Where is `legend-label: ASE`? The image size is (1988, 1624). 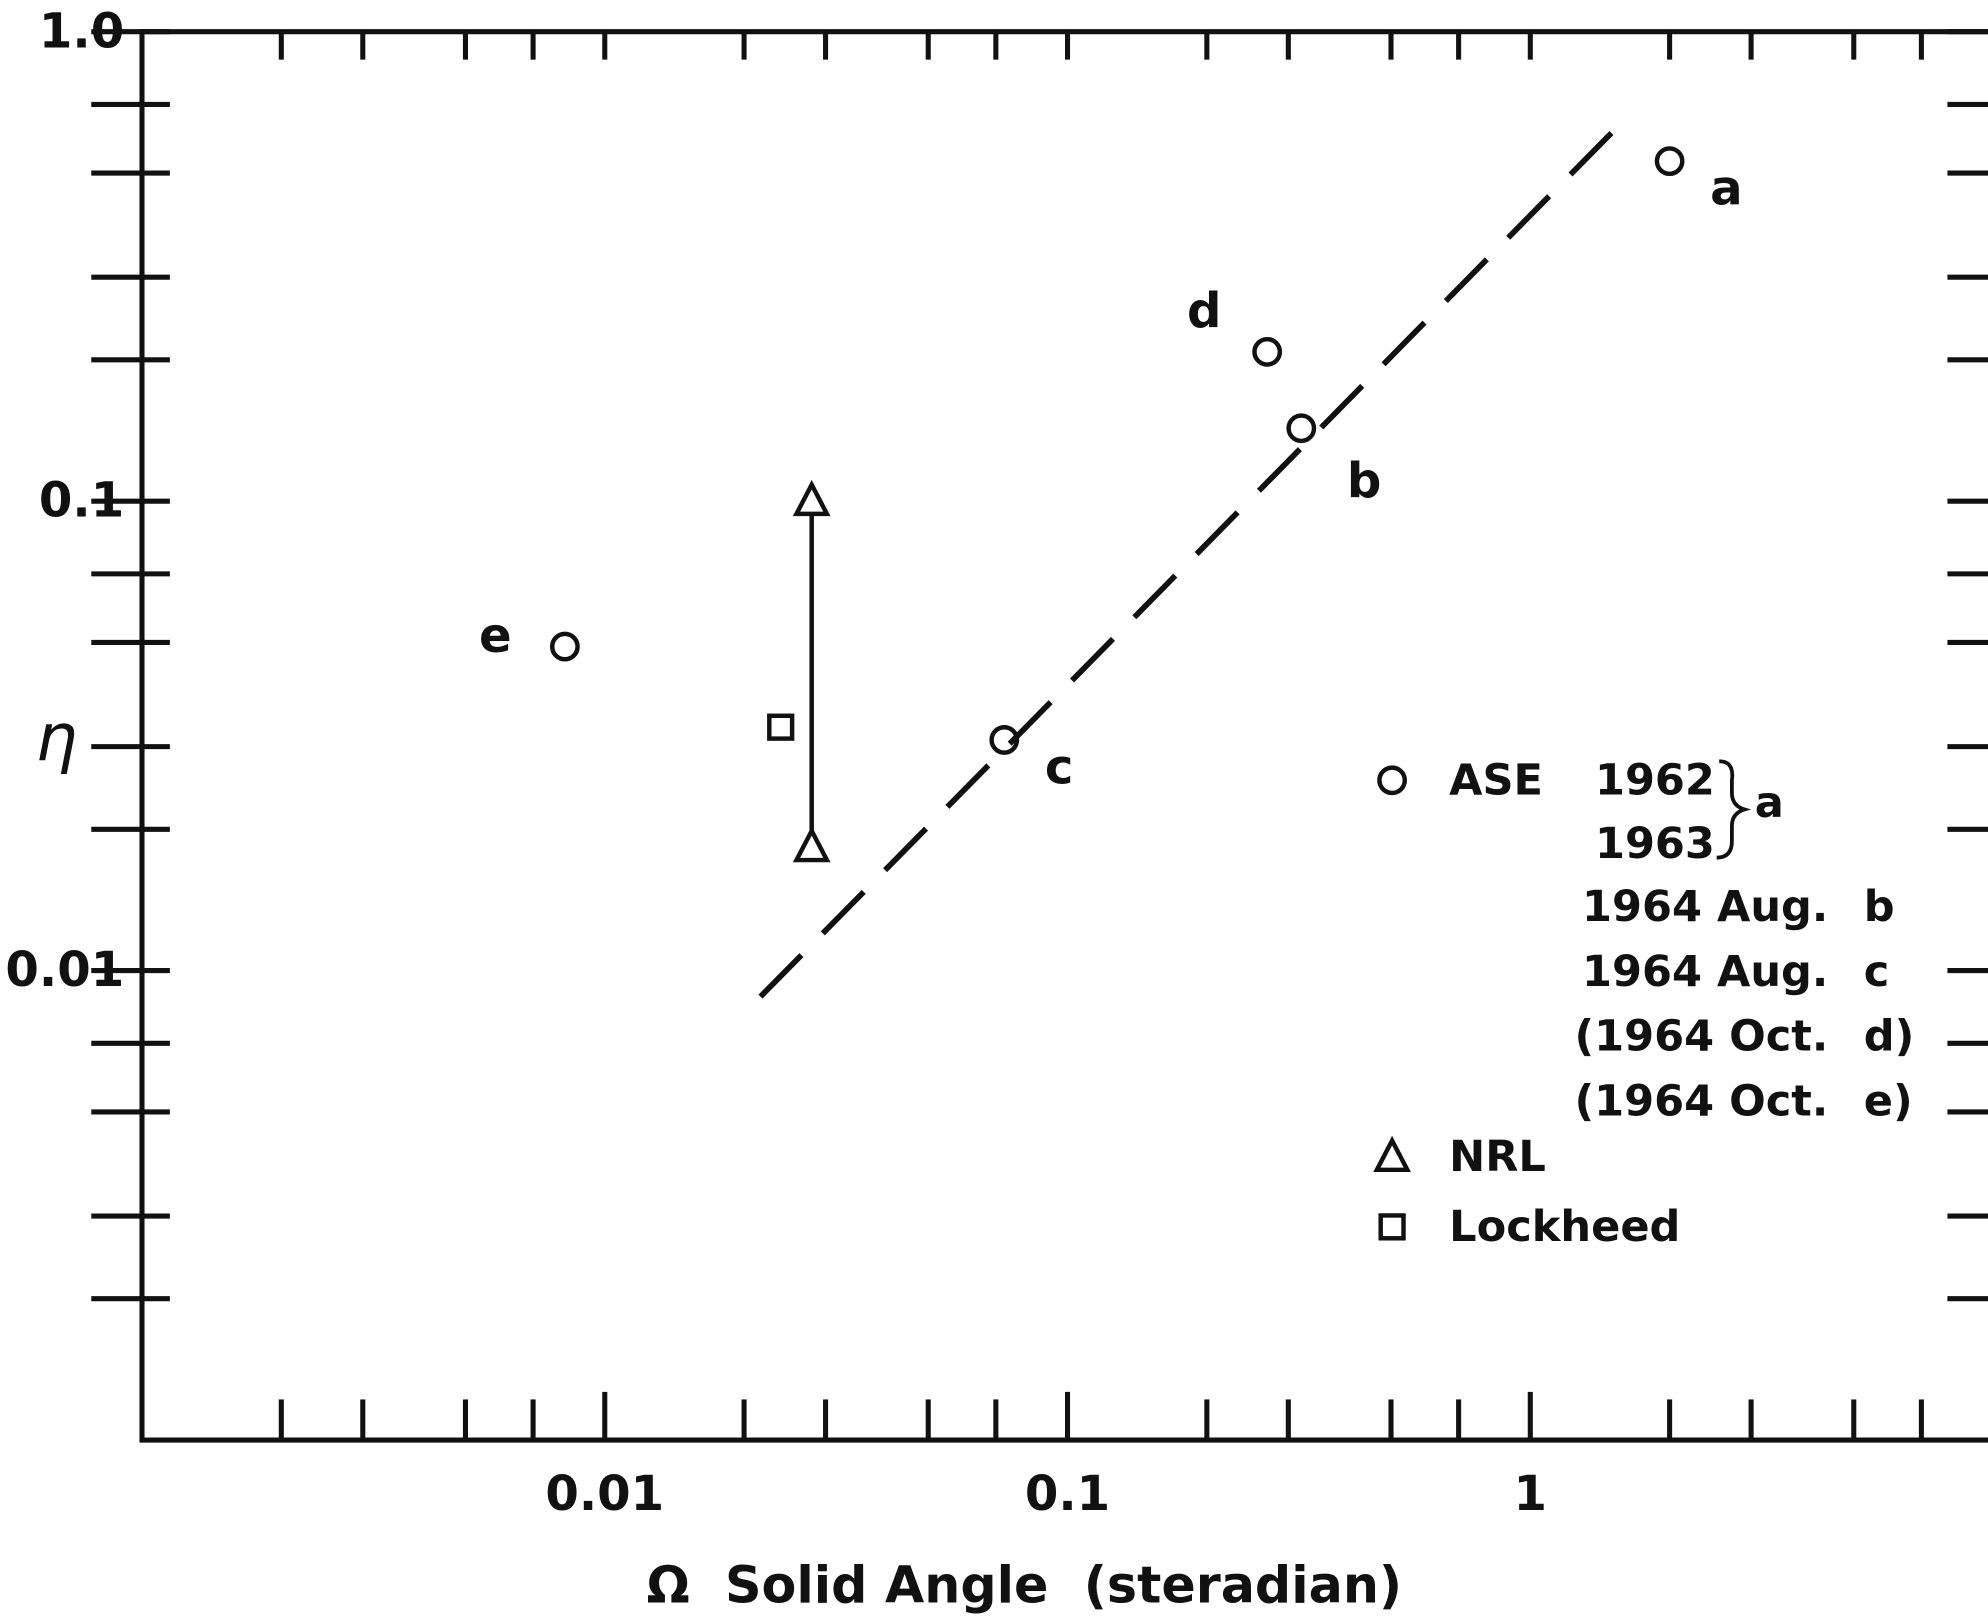
legend-label: ASE is located at coordinates (1496, 780).